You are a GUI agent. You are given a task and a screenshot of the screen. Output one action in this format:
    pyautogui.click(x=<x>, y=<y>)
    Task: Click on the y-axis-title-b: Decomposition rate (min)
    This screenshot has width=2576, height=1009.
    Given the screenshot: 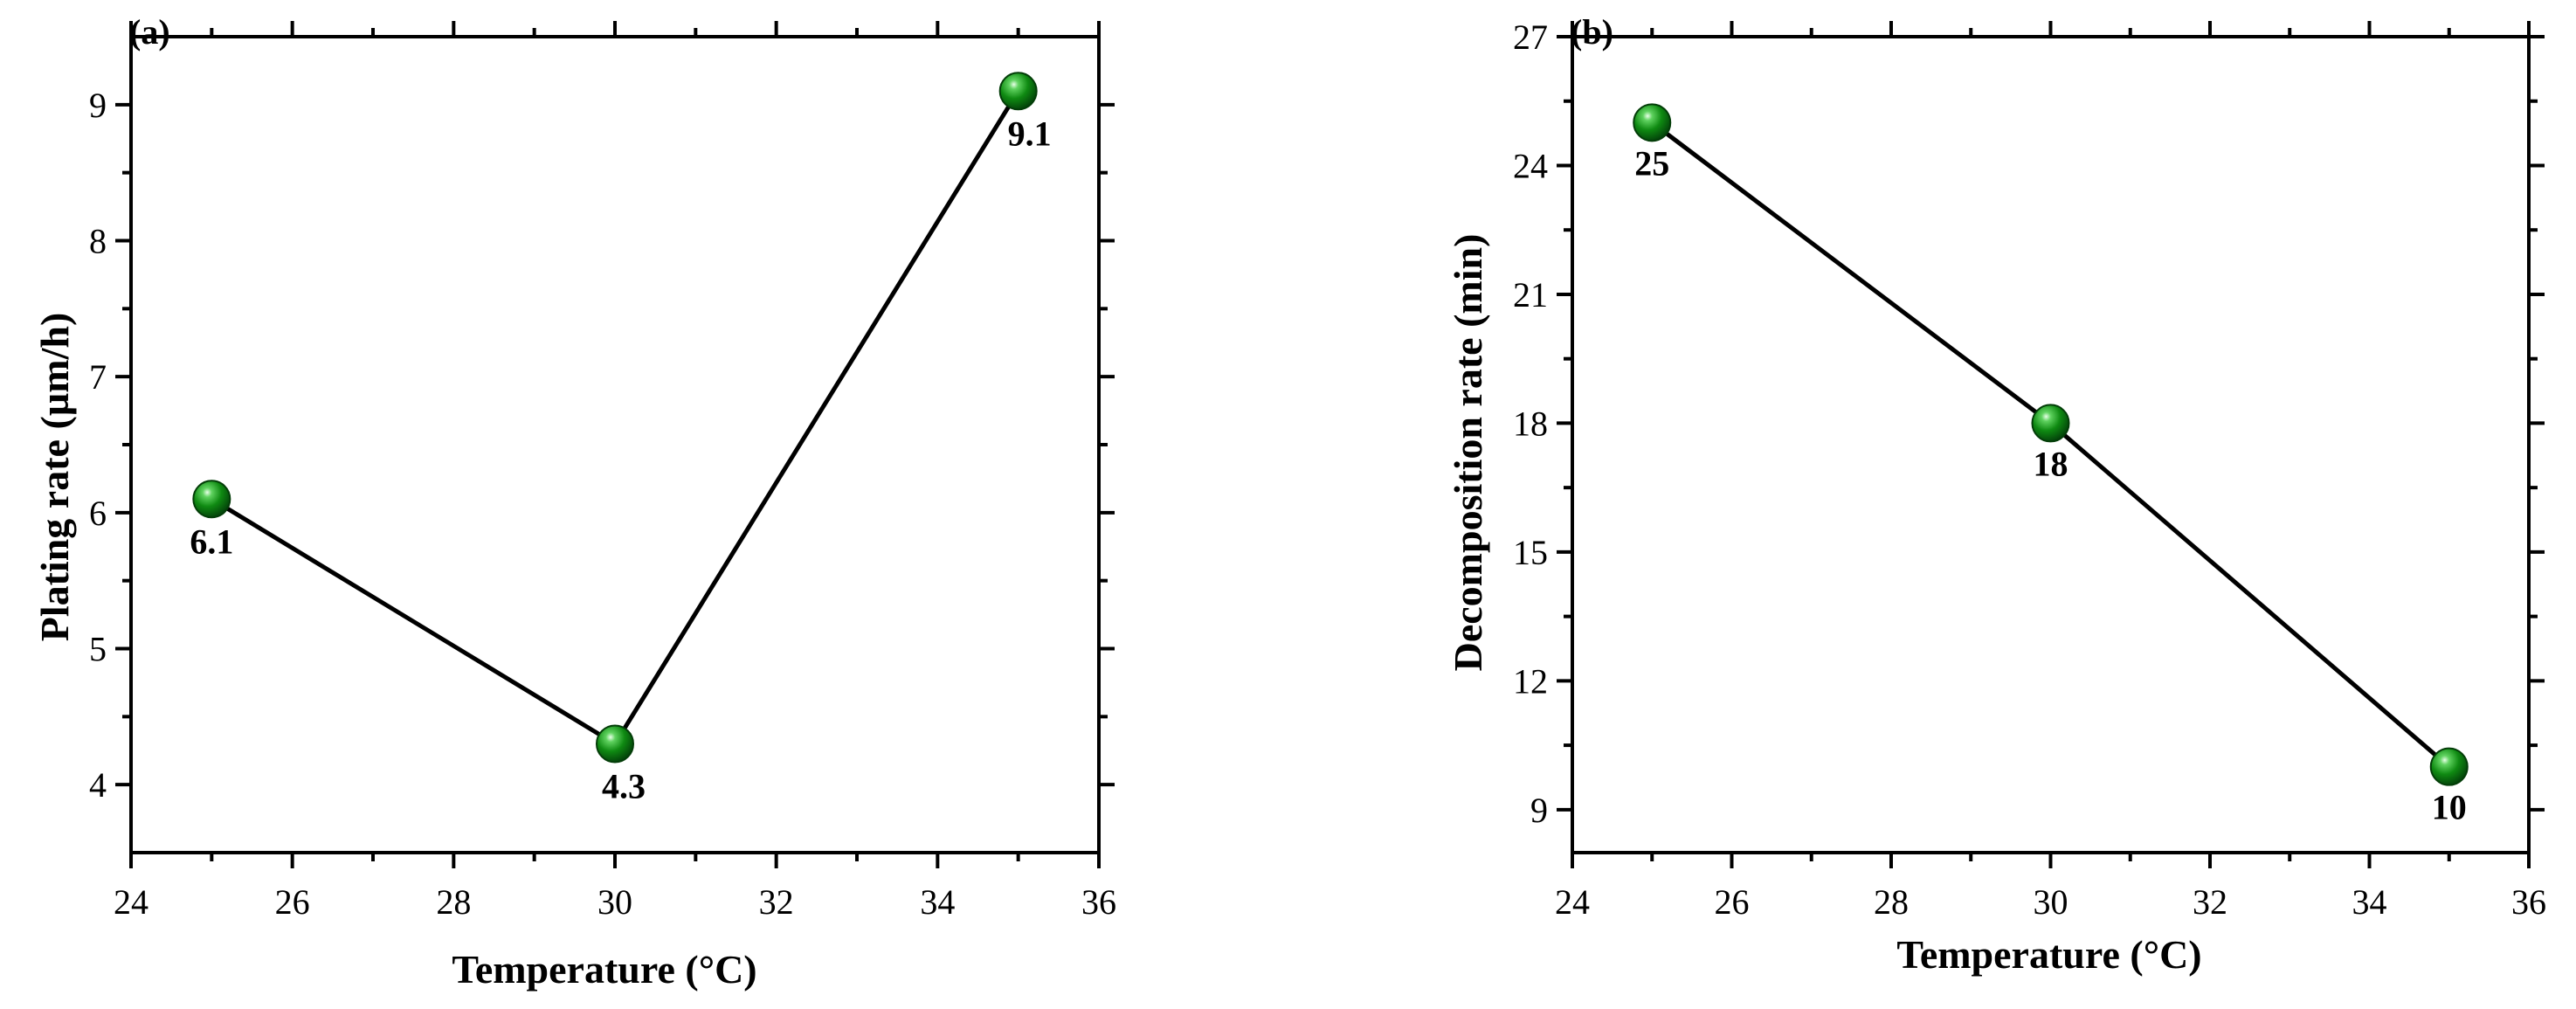 What is the action you would take?
    pyautogui.click(x=1468, y=453)
    